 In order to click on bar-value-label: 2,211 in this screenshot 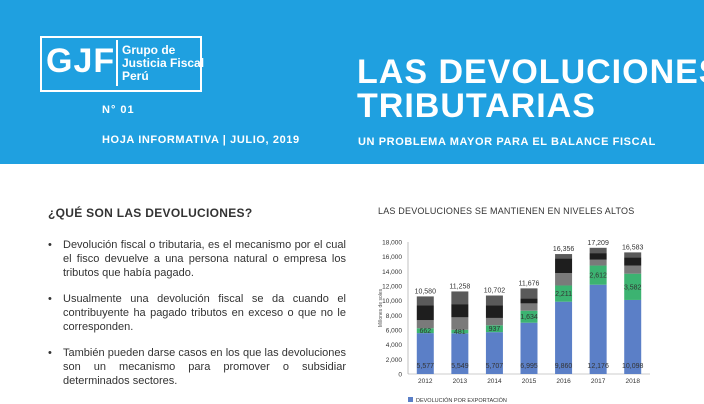, I will do `click(563, 294)`.